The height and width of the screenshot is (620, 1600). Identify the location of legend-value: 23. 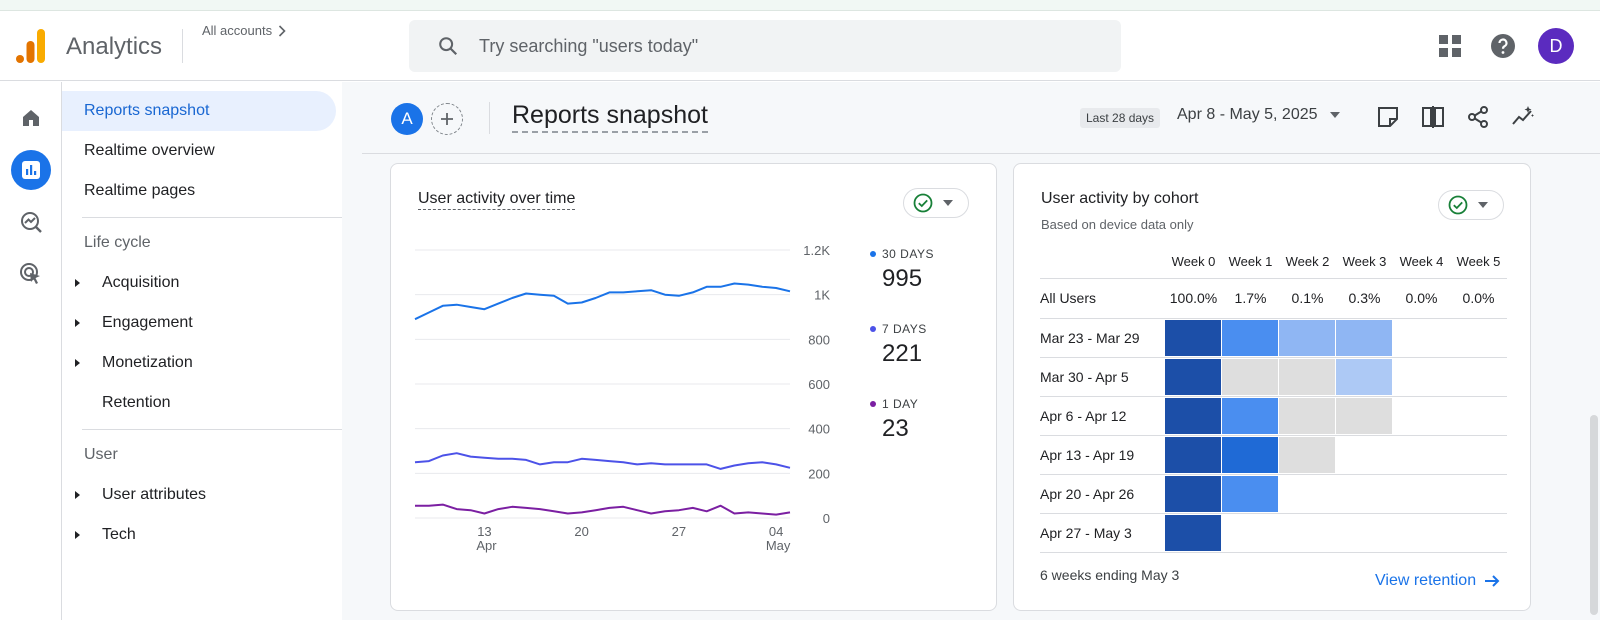
(895, 428).